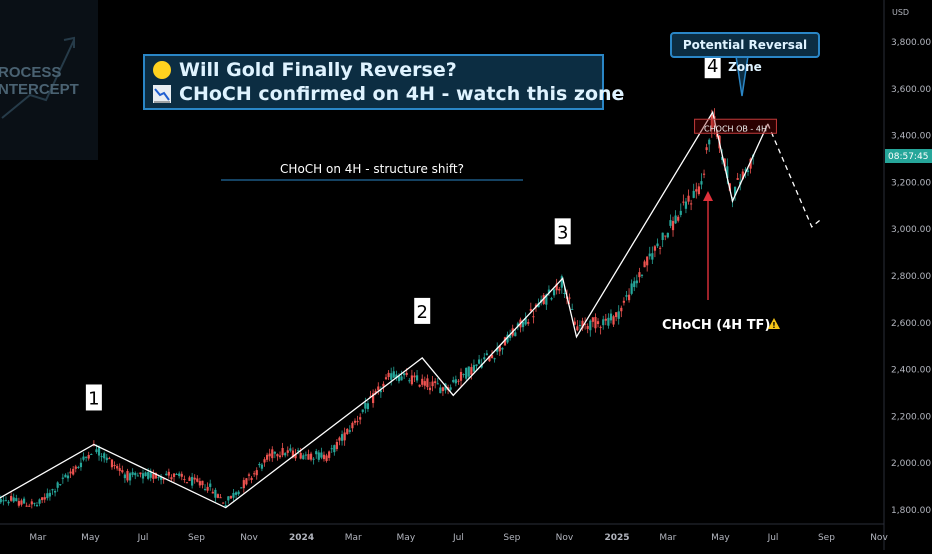 The height and width of the screenshot is (554, 932). I want to click on price-tag-text: 08:57:45, so click(908, 157).